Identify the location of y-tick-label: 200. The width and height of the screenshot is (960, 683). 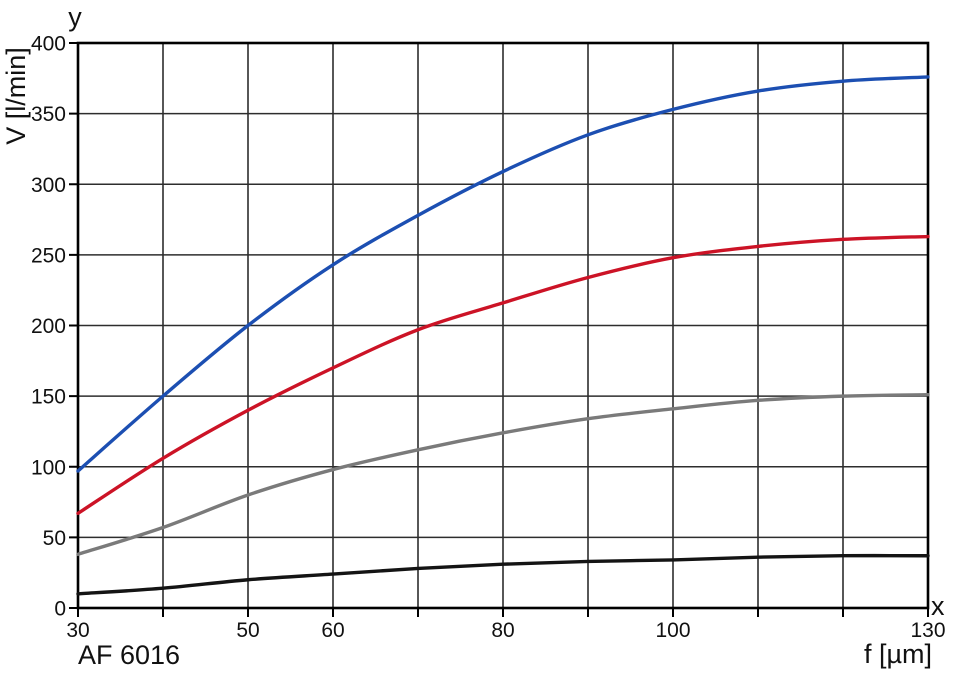
(48, 326).